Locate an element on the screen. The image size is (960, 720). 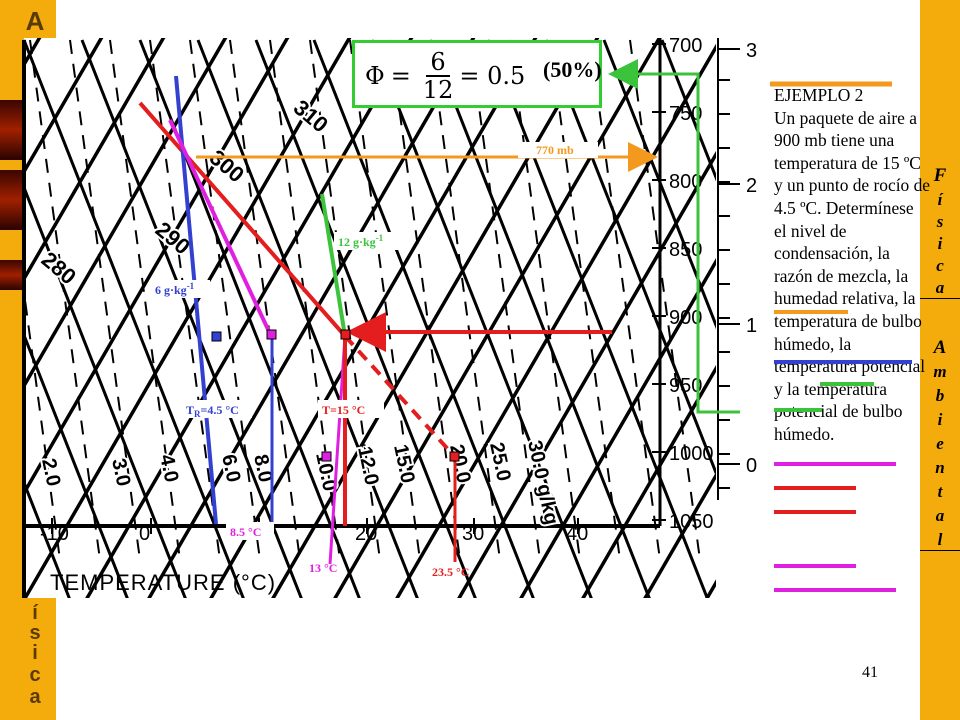
height-tick-label: 0 is located at coordinates (751, 466).